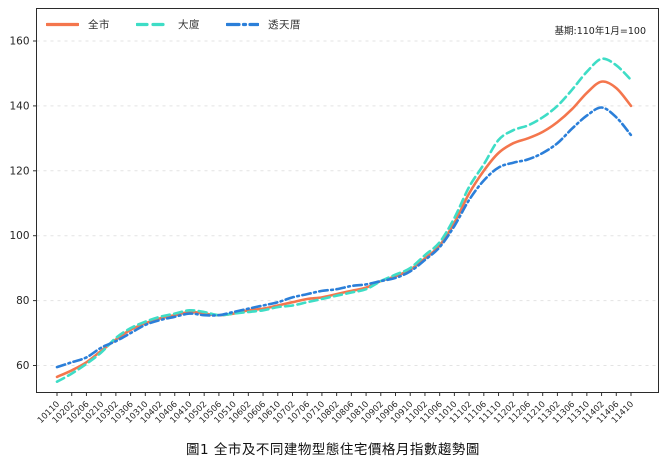 This screenshot has width=666, height=463. Describe the element at coordinates (284, 25) in the screenshot. I see `legend-label-townhouse: 透天厝` at that location.